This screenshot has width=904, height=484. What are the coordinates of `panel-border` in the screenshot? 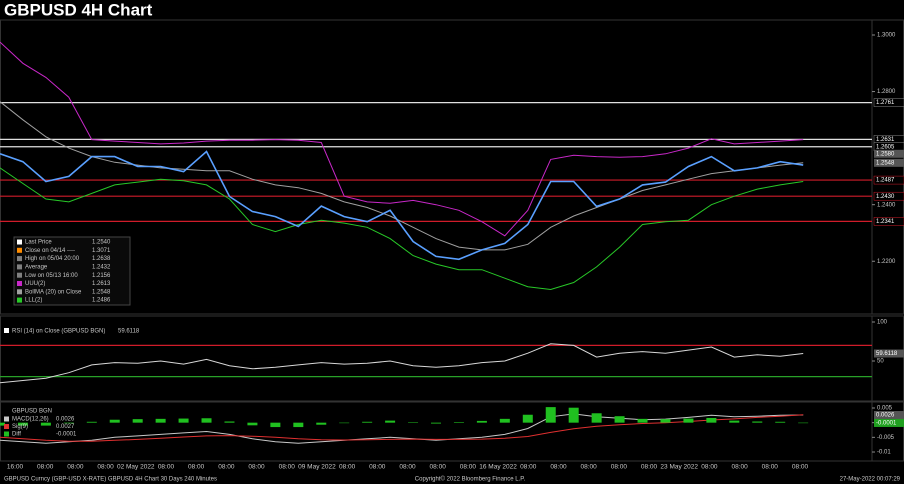 It's located at (452, 431).